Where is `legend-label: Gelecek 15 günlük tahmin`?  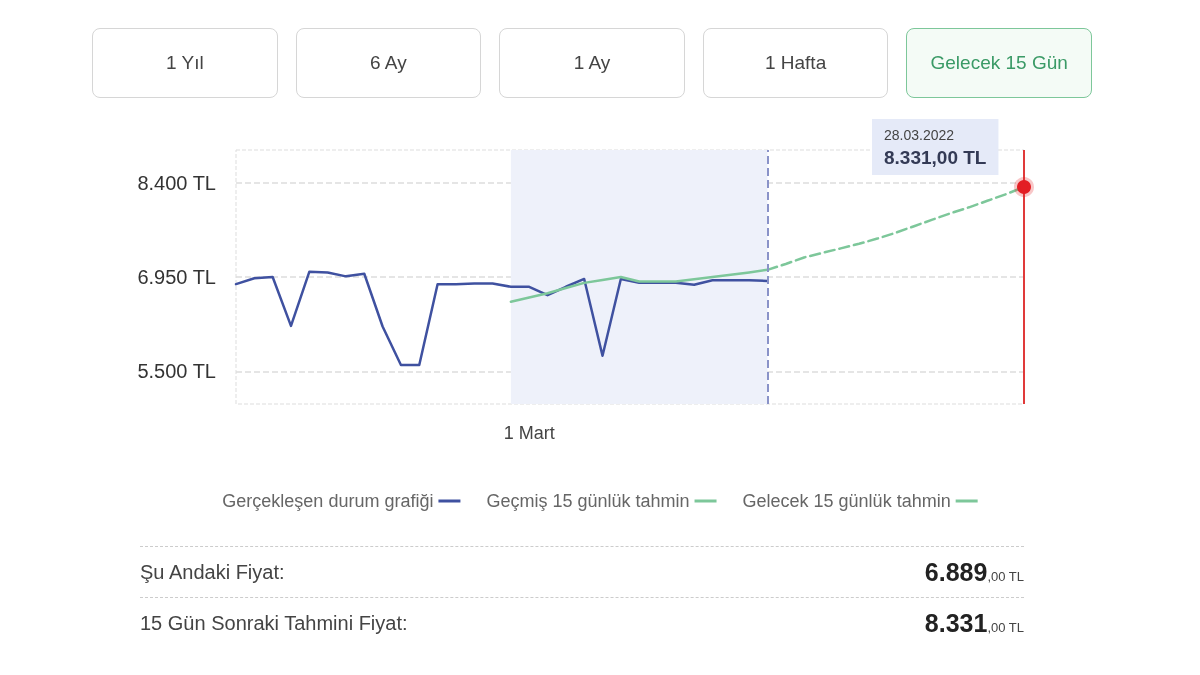
legend-label: Gelecek 15 günlük tahmin is located at coordinates (846, 501).